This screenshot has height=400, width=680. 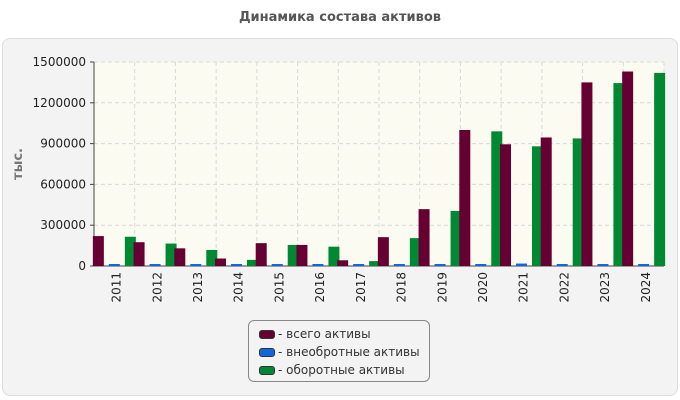 I want to click on bar-внеобротные-активы-2013, so click(x=196, y=265).